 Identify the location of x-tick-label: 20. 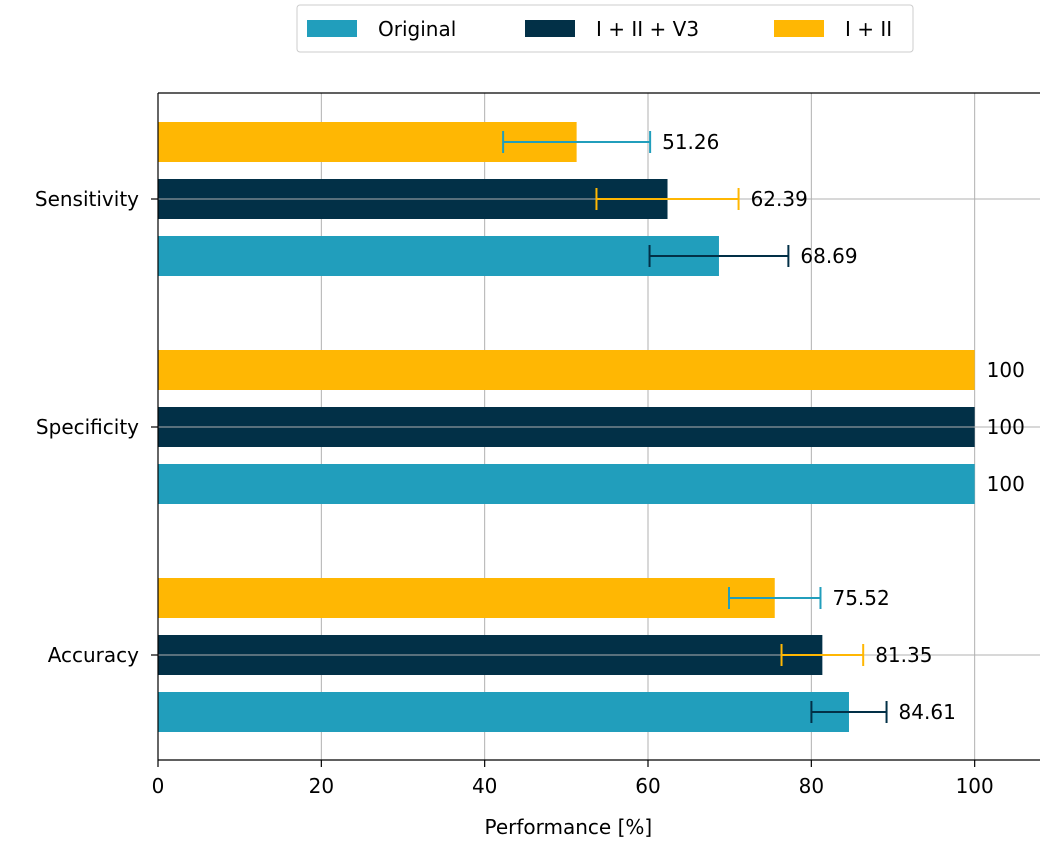
(321, 786).